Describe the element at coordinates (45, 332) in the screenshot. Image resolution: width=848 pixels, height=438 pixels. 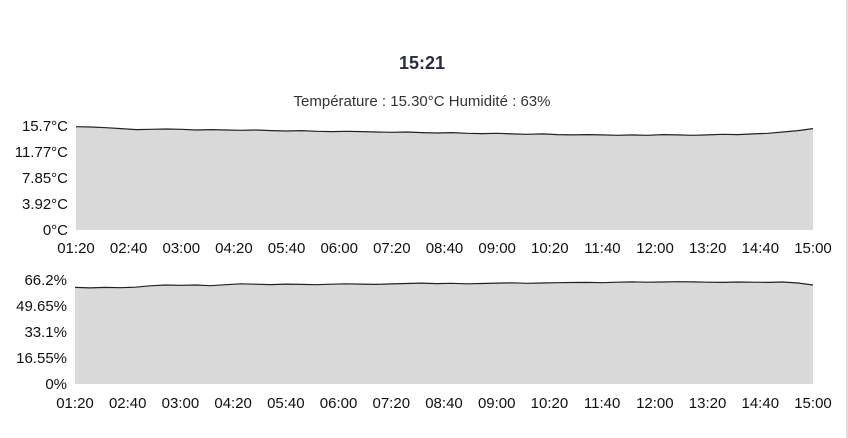
I see `y-tick-label: 33.1%` at that location.